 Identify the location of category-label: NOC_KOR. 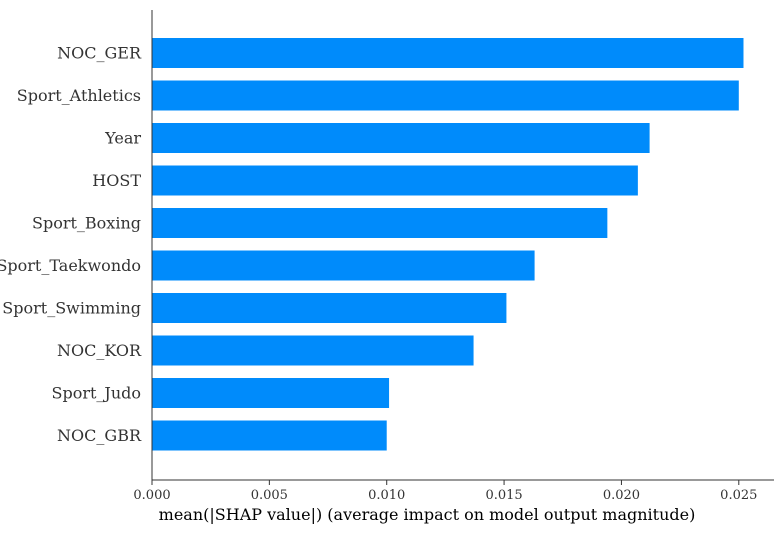
(99, 350).